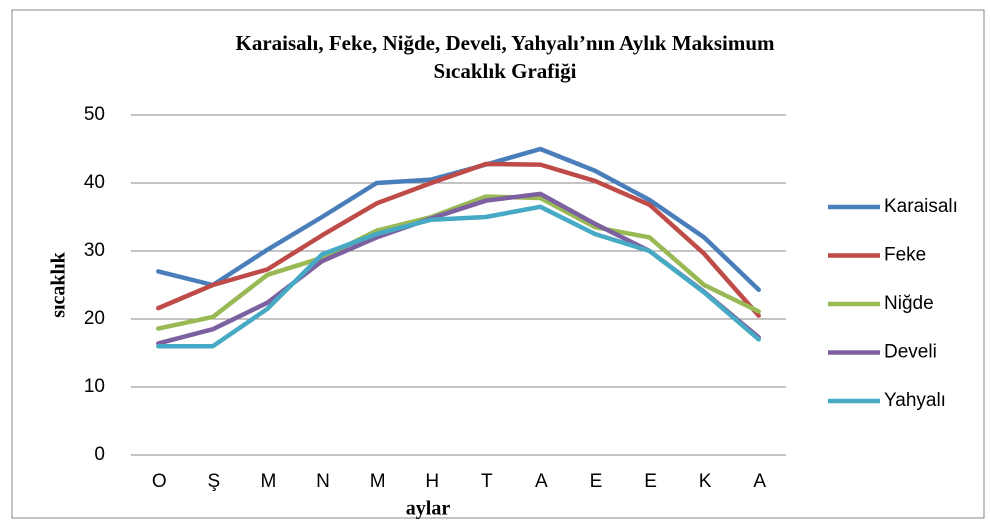 This screenshot has height=524, width=990. Describe the element at coordinates (323, 481) in the screenshot. I see `x-tick-label: N` at that location.